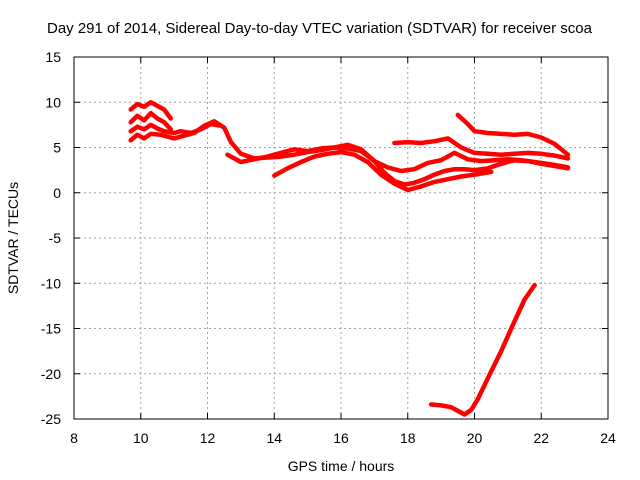 The height and width of the screenshot is (480, 640). Describe the element at coordinates (51, 374) in the screenshot. I see `y-tick-label: -20` at that location.